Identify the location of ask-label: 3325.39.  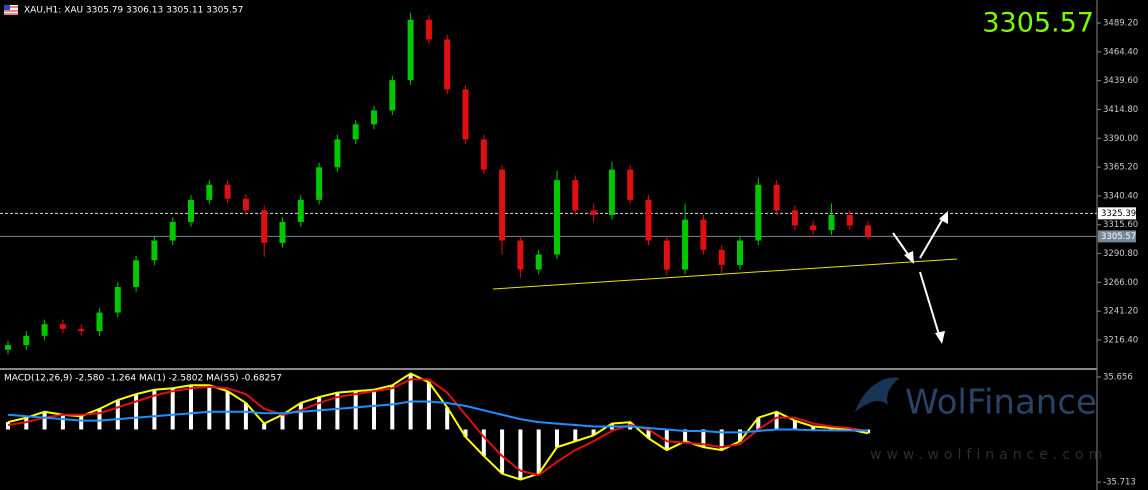
(1118, 214).